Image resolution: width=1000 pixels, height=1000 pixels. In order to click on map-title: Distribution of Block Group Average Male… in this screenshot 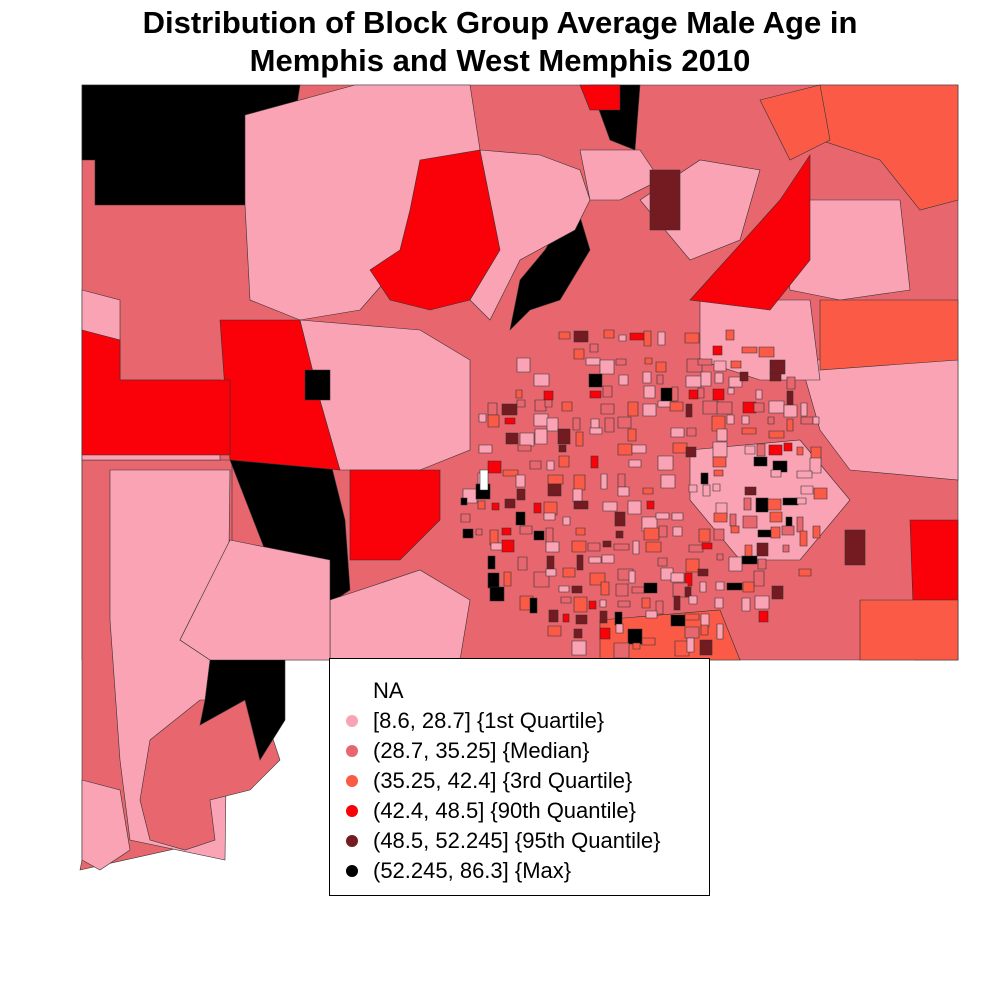, I will do `click(500, 42)`.